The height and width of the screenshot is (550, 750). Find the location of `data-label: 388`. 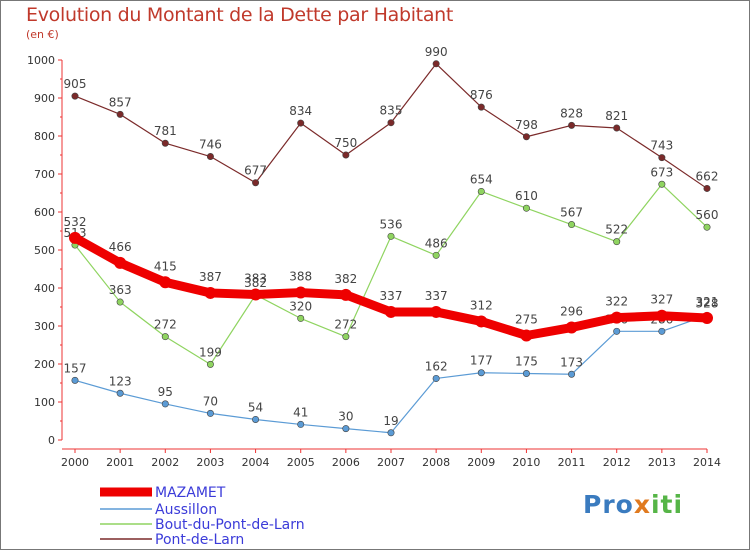

data-label: 388 is located at coordinates (300, 277).